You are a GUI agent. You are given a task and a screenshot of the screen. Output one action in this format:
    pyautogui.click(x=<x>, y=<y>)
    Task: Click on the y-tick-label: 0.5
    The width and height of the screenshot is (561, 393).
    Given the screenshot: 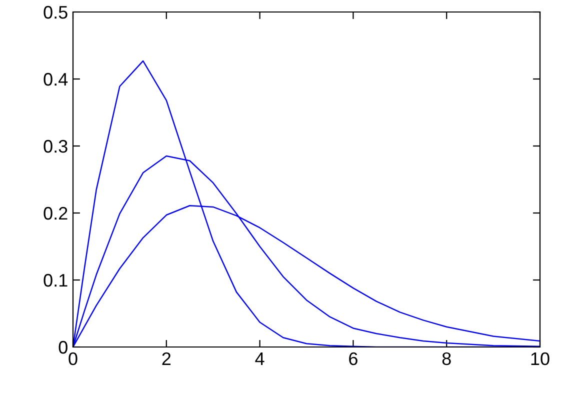 What is the action you would take?
    pyautogui.click(x=56, y=12)
    